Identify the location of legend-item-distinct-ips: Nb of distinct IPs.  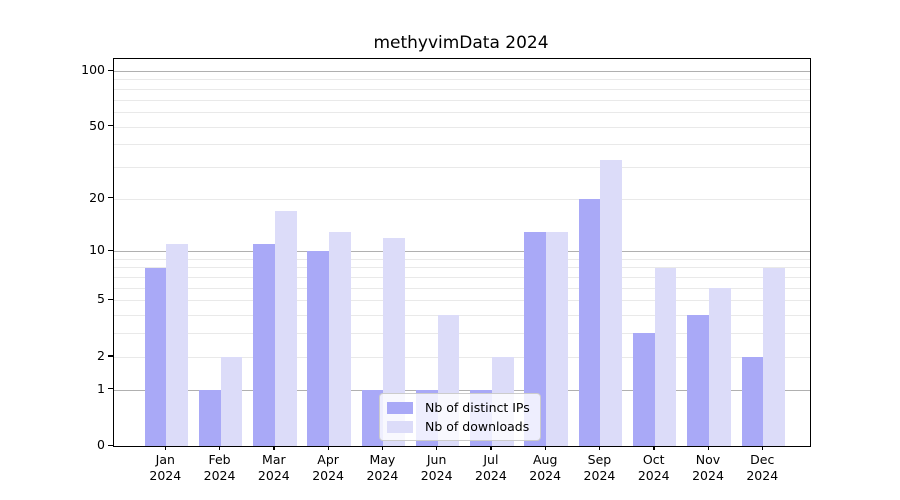
(458, 407).